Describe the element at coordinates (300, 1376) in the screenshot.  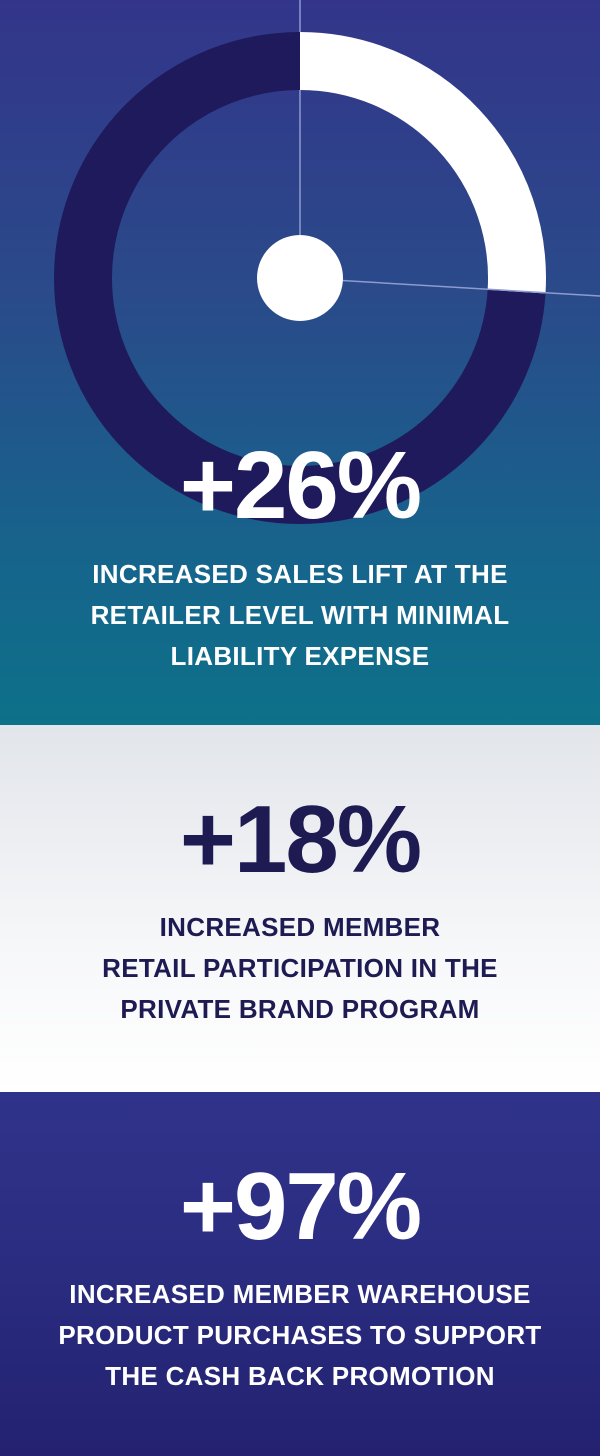
I see `caption-line: THE CASH BACK PROMOTION` at that location.